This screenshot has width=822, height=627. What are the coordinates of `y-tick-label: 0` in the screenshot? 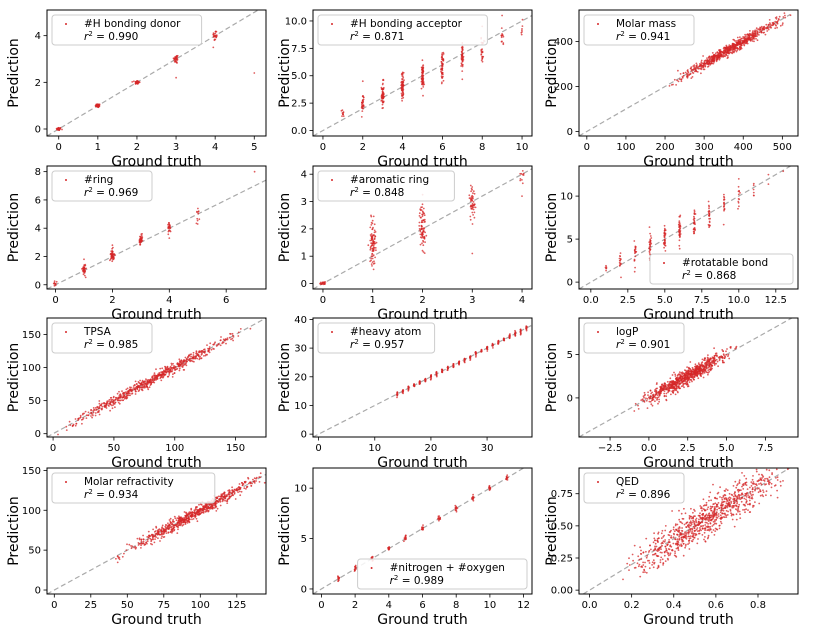 It's located at (38, 130).